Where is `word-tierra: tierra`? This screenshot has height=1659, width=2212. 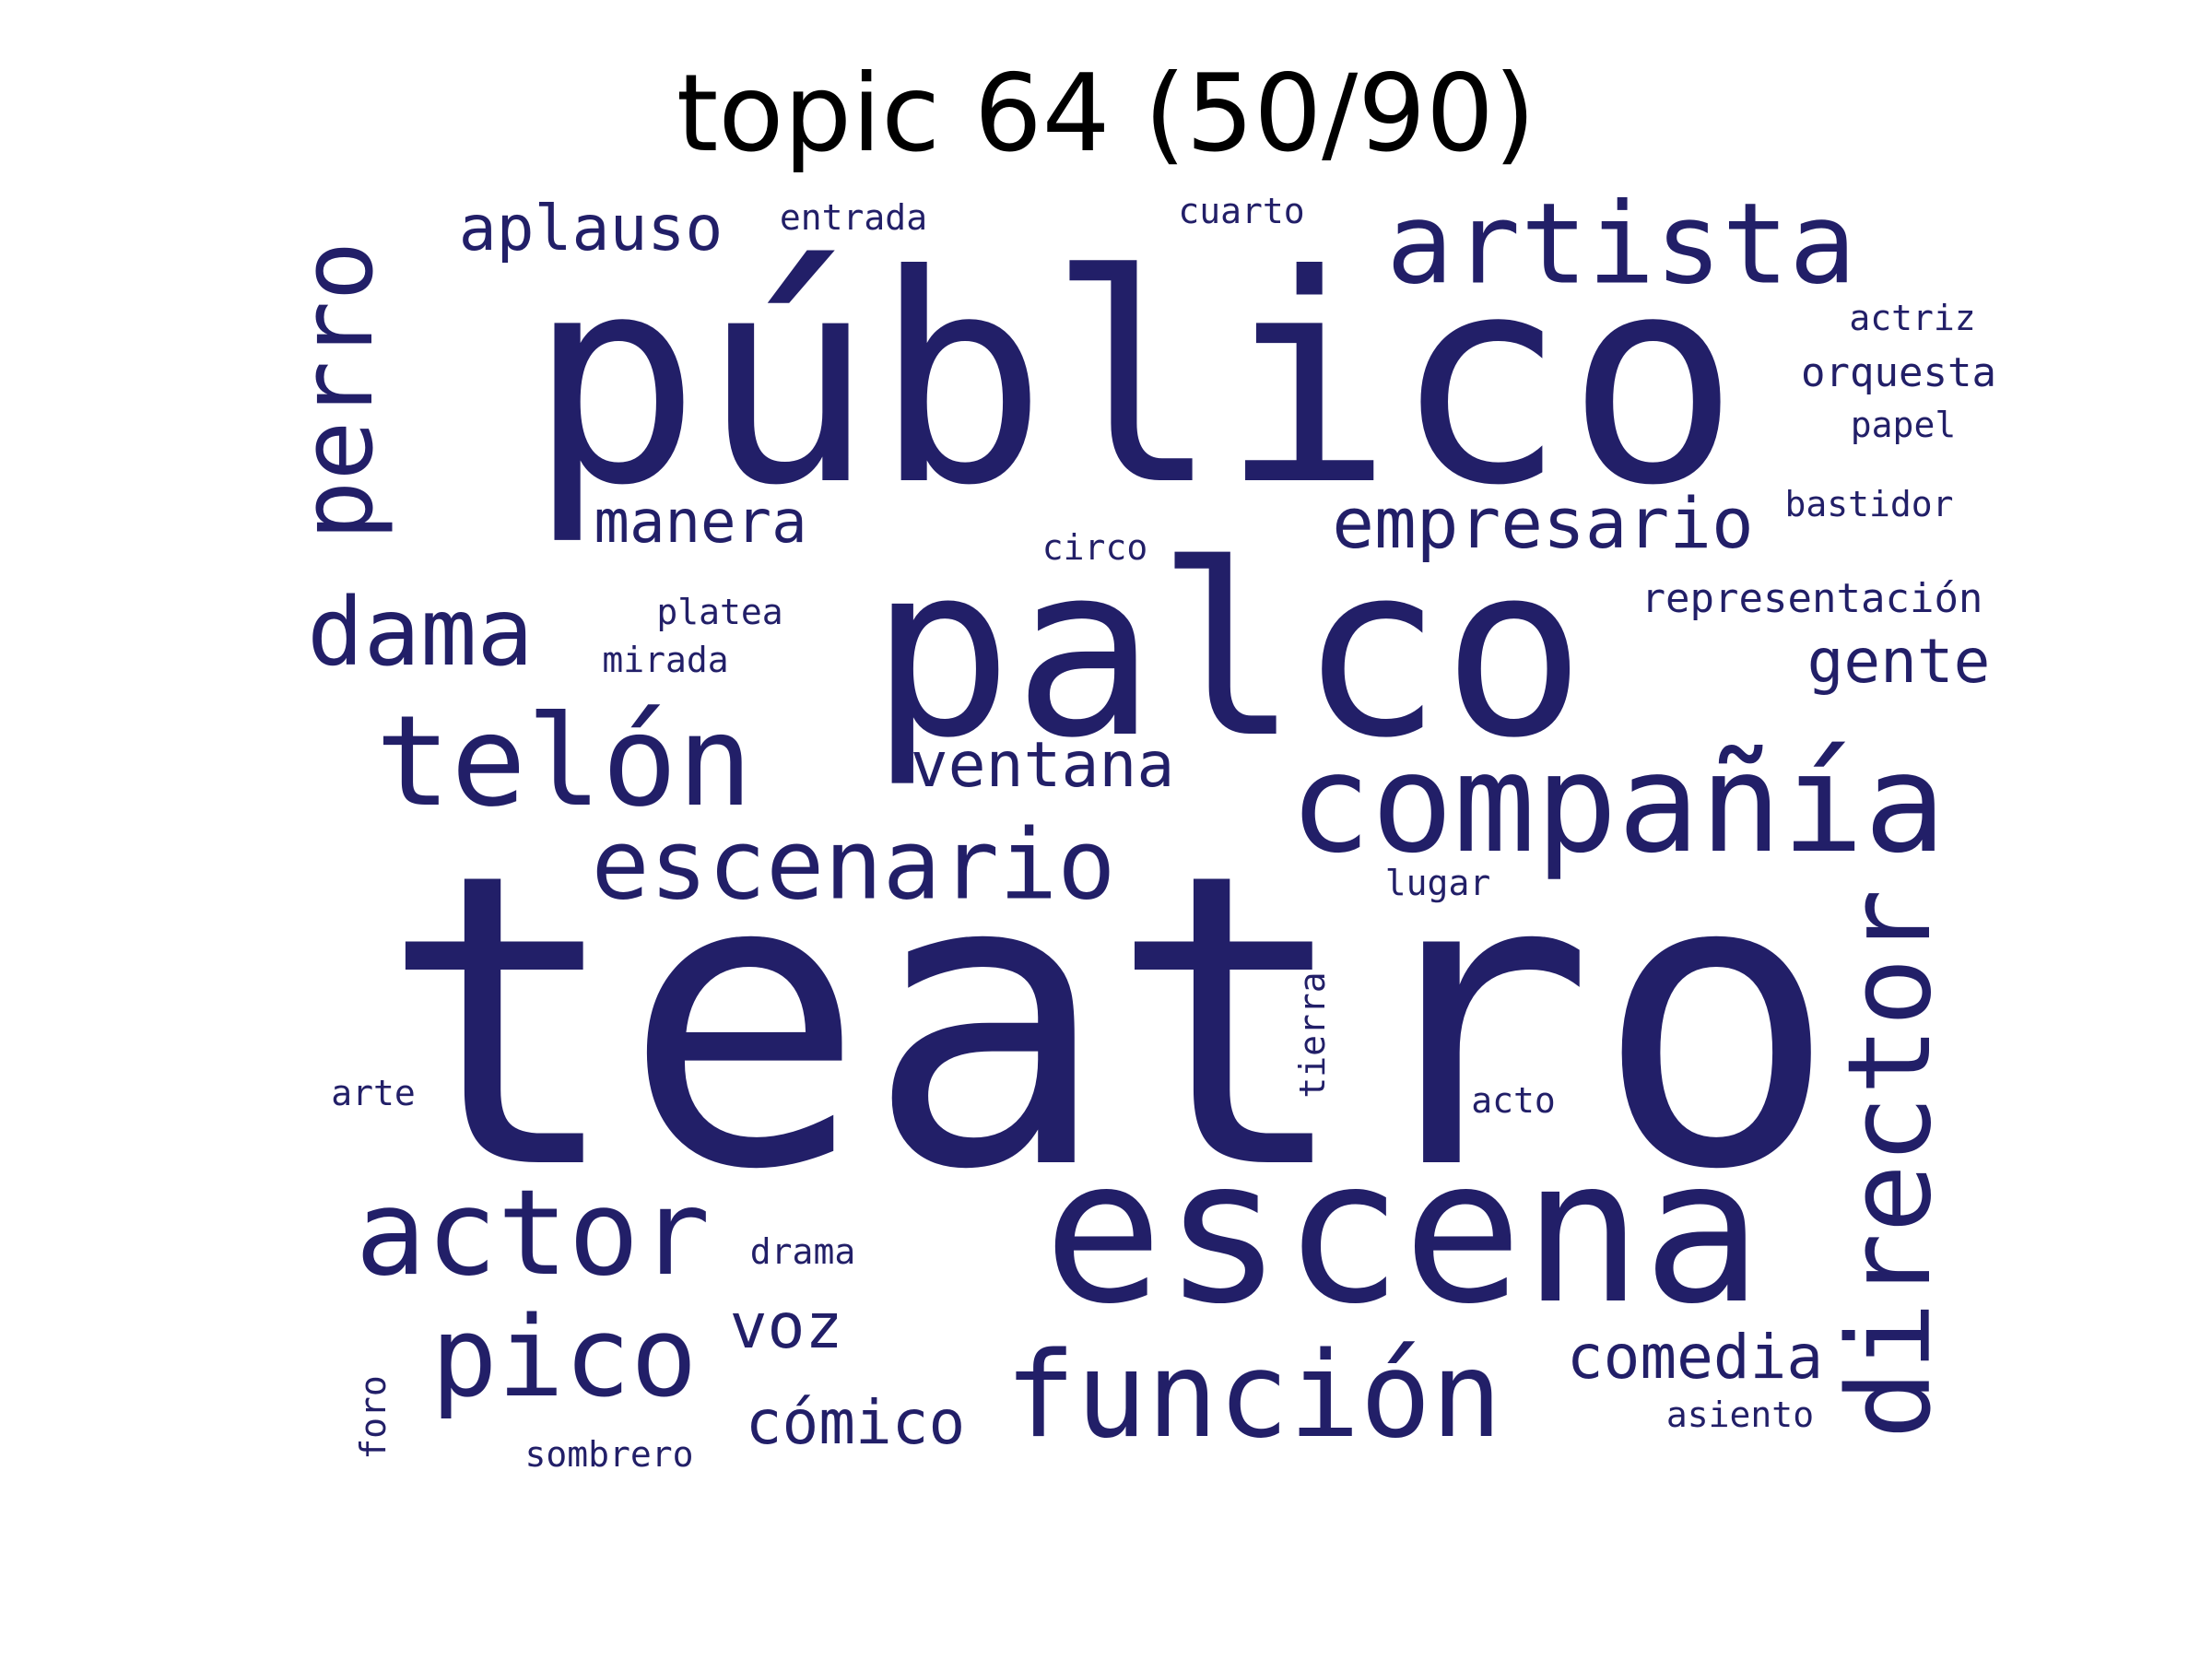
word-tierra: tierra is located at coordinates (1312, 1035).